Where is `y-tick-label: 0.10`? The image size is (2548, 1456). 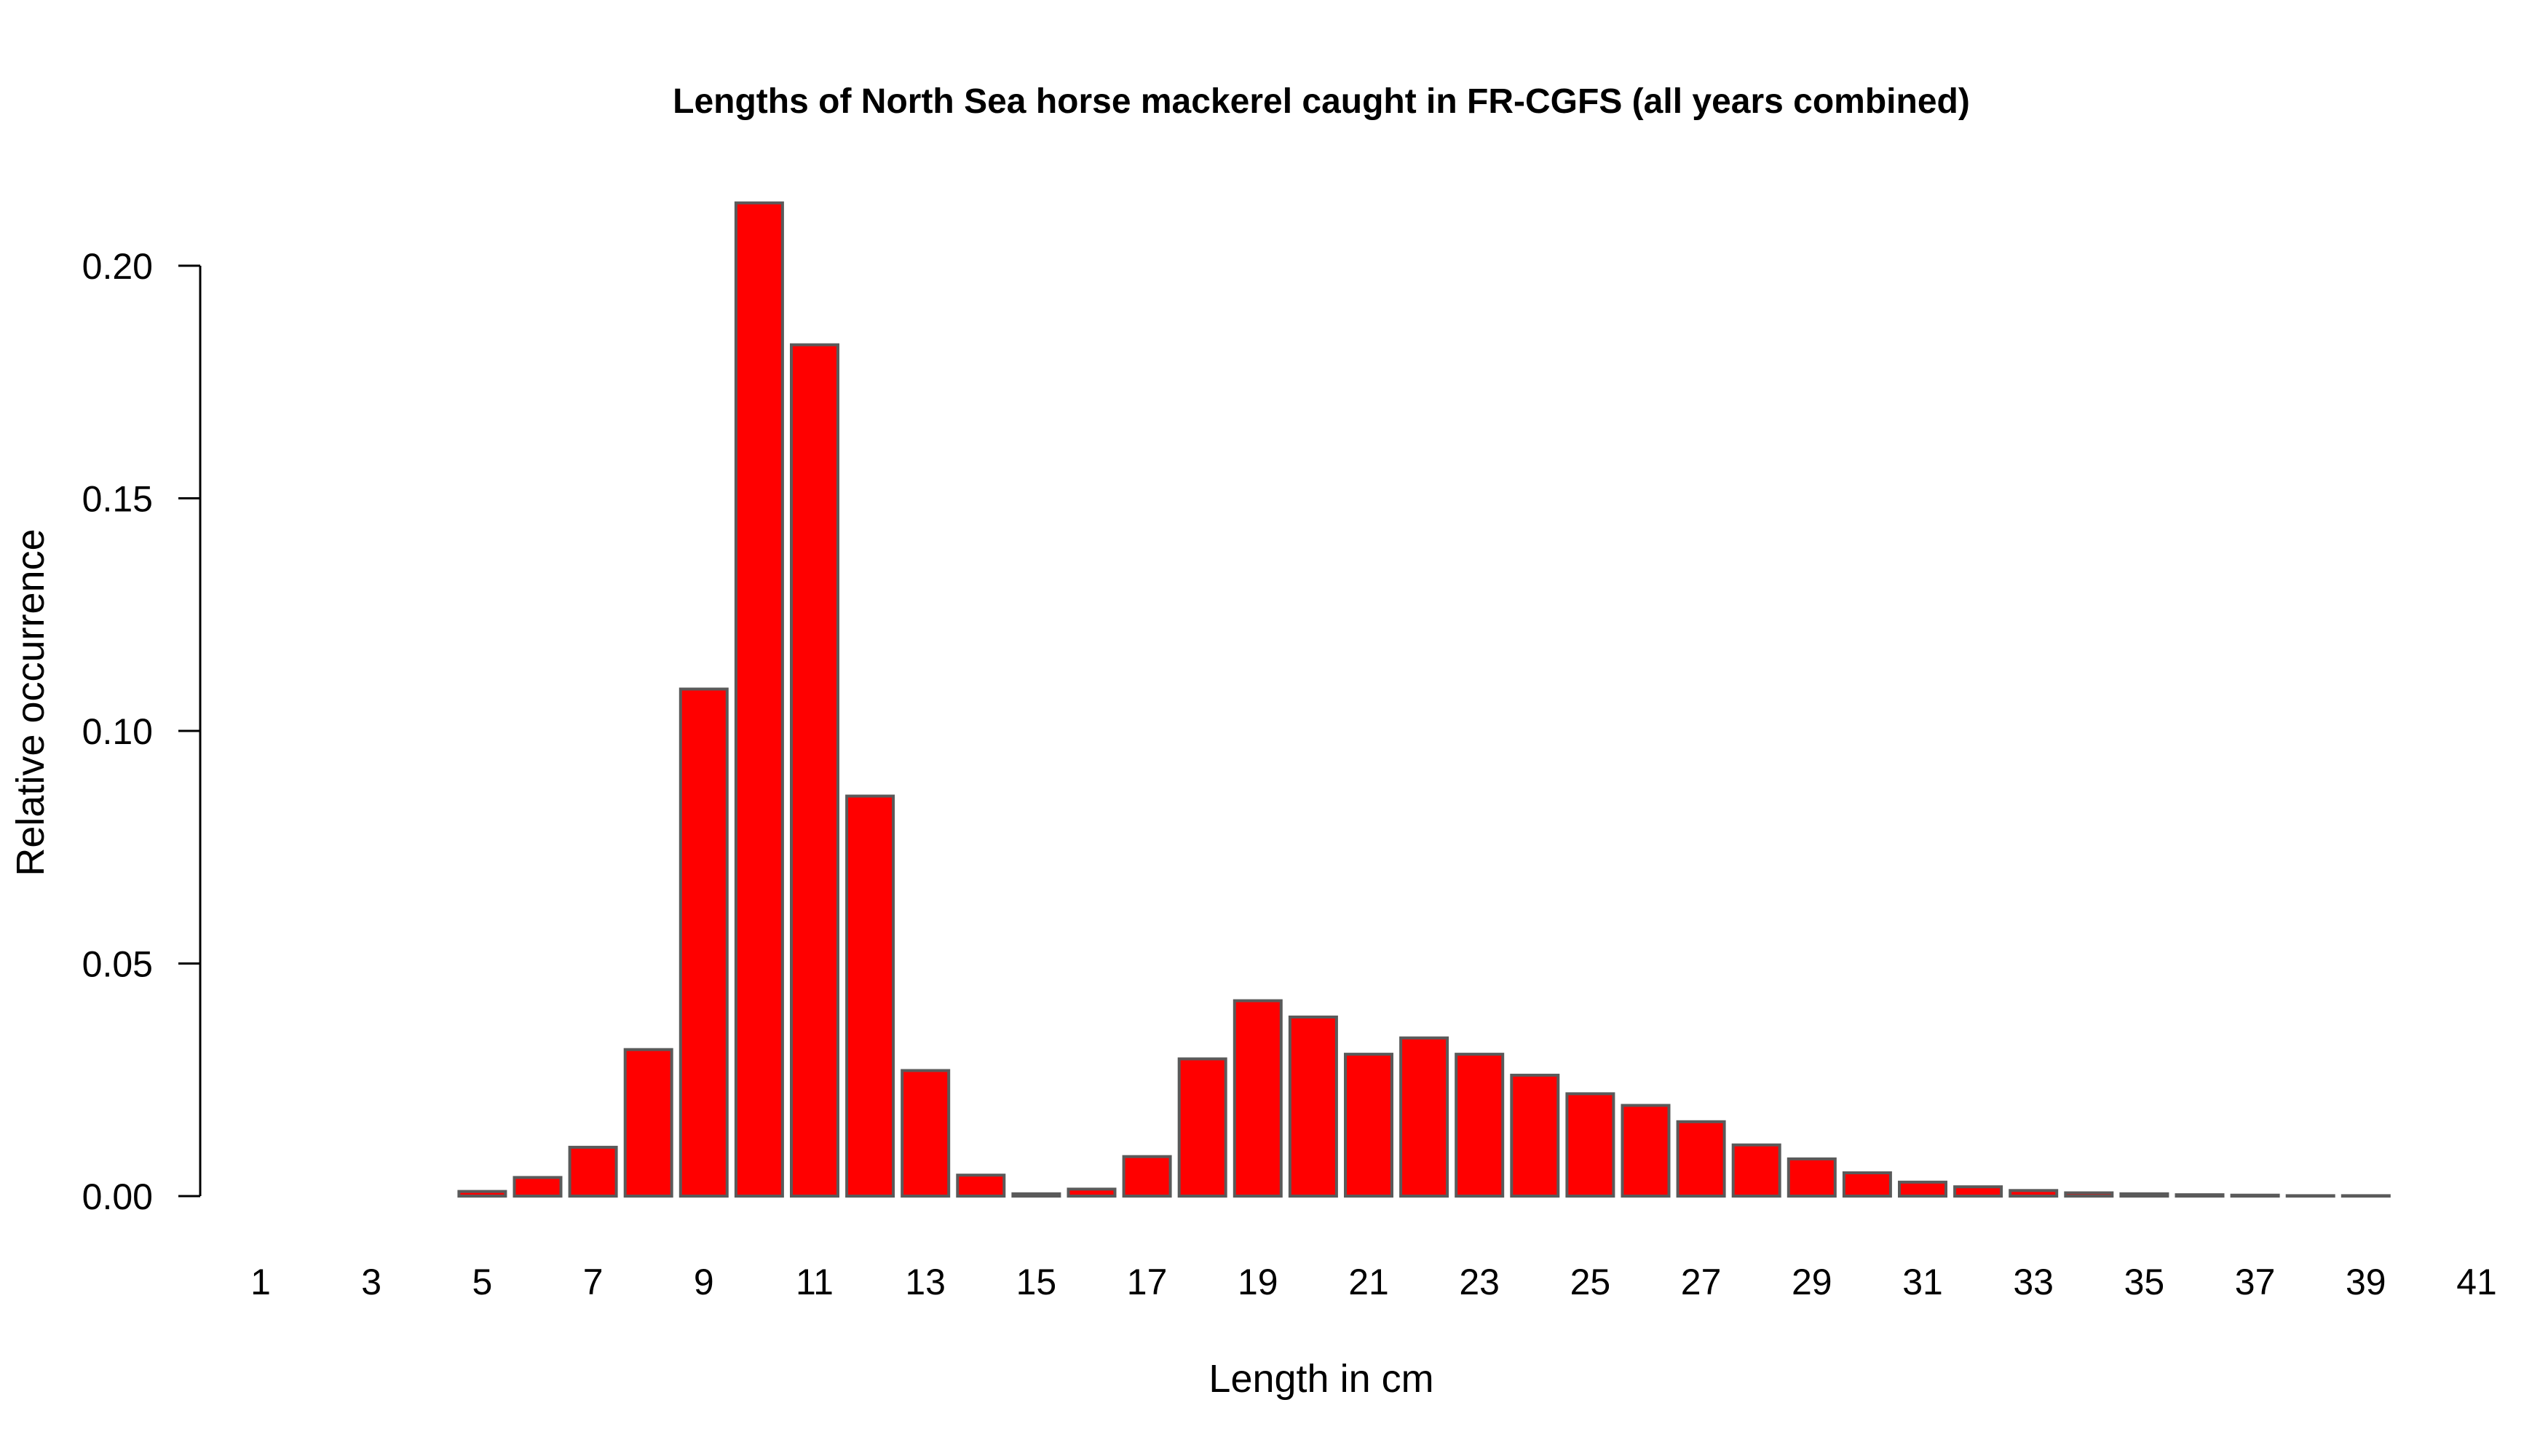
y-tick-label: 0.10 is located at coordinates (117, 731).